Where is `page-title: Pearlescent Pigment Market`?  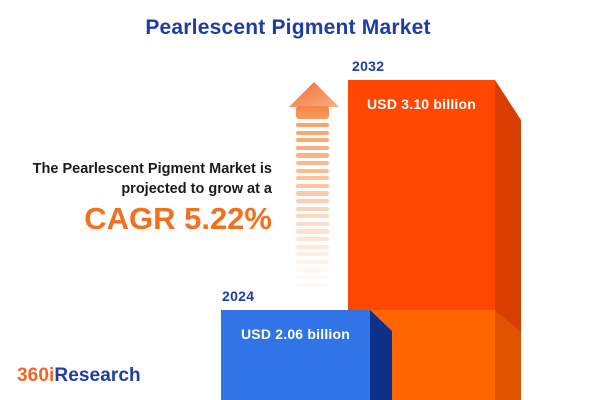
page-title: Pearlescent Pigment Market is located at coordinates (288, 27).